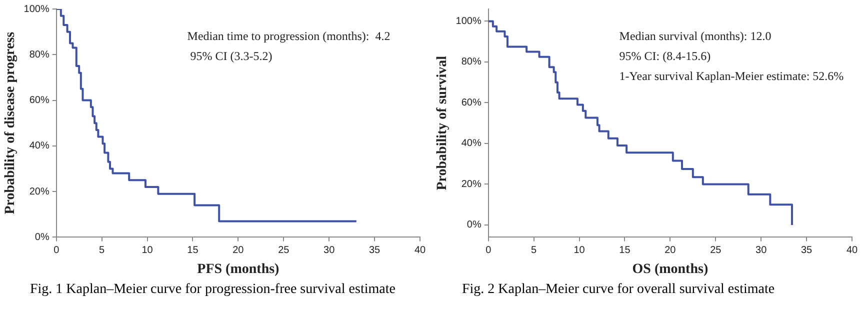 The width and height of the screenshot is (865, 327). What do you see at coordinates (618, 290) in the screenshot?
I see `text: Fig. 2 Kaplan–Meier curve for overall survival estimate` at bounding box center [618, 290].